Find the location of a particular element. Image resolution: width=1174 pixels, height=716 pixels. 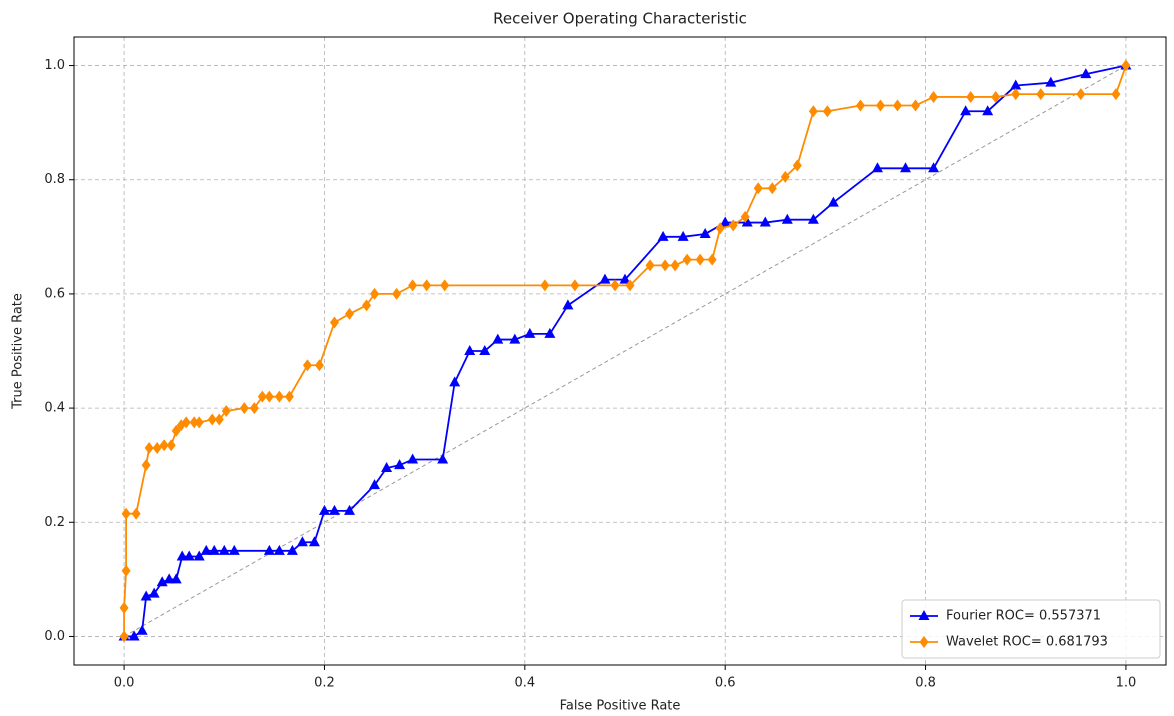

x-tick-label: 0.0 is located at coordinates (124, 683).